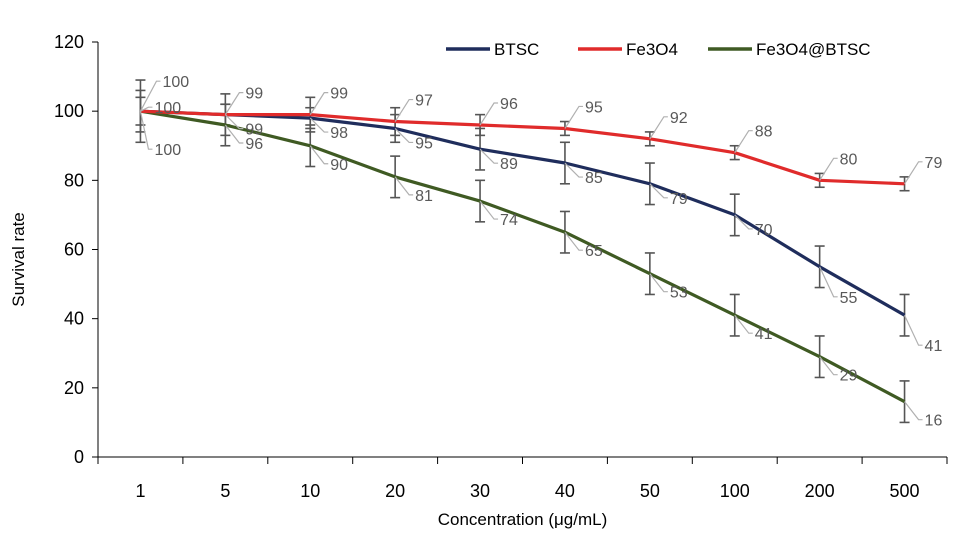  What do you see at coordinates (679, 293) in the screenshot?
I see `data-label: 53` at bounding box center [679, 293].